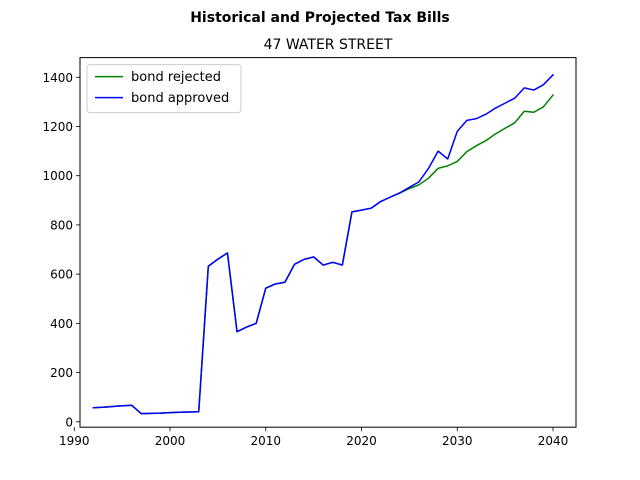  What do you see at coordinates (320, 18) in the screenshot?
I see `chart-suptitle: Historical and Projected Tax Bills` at bounding box center [320, 18].